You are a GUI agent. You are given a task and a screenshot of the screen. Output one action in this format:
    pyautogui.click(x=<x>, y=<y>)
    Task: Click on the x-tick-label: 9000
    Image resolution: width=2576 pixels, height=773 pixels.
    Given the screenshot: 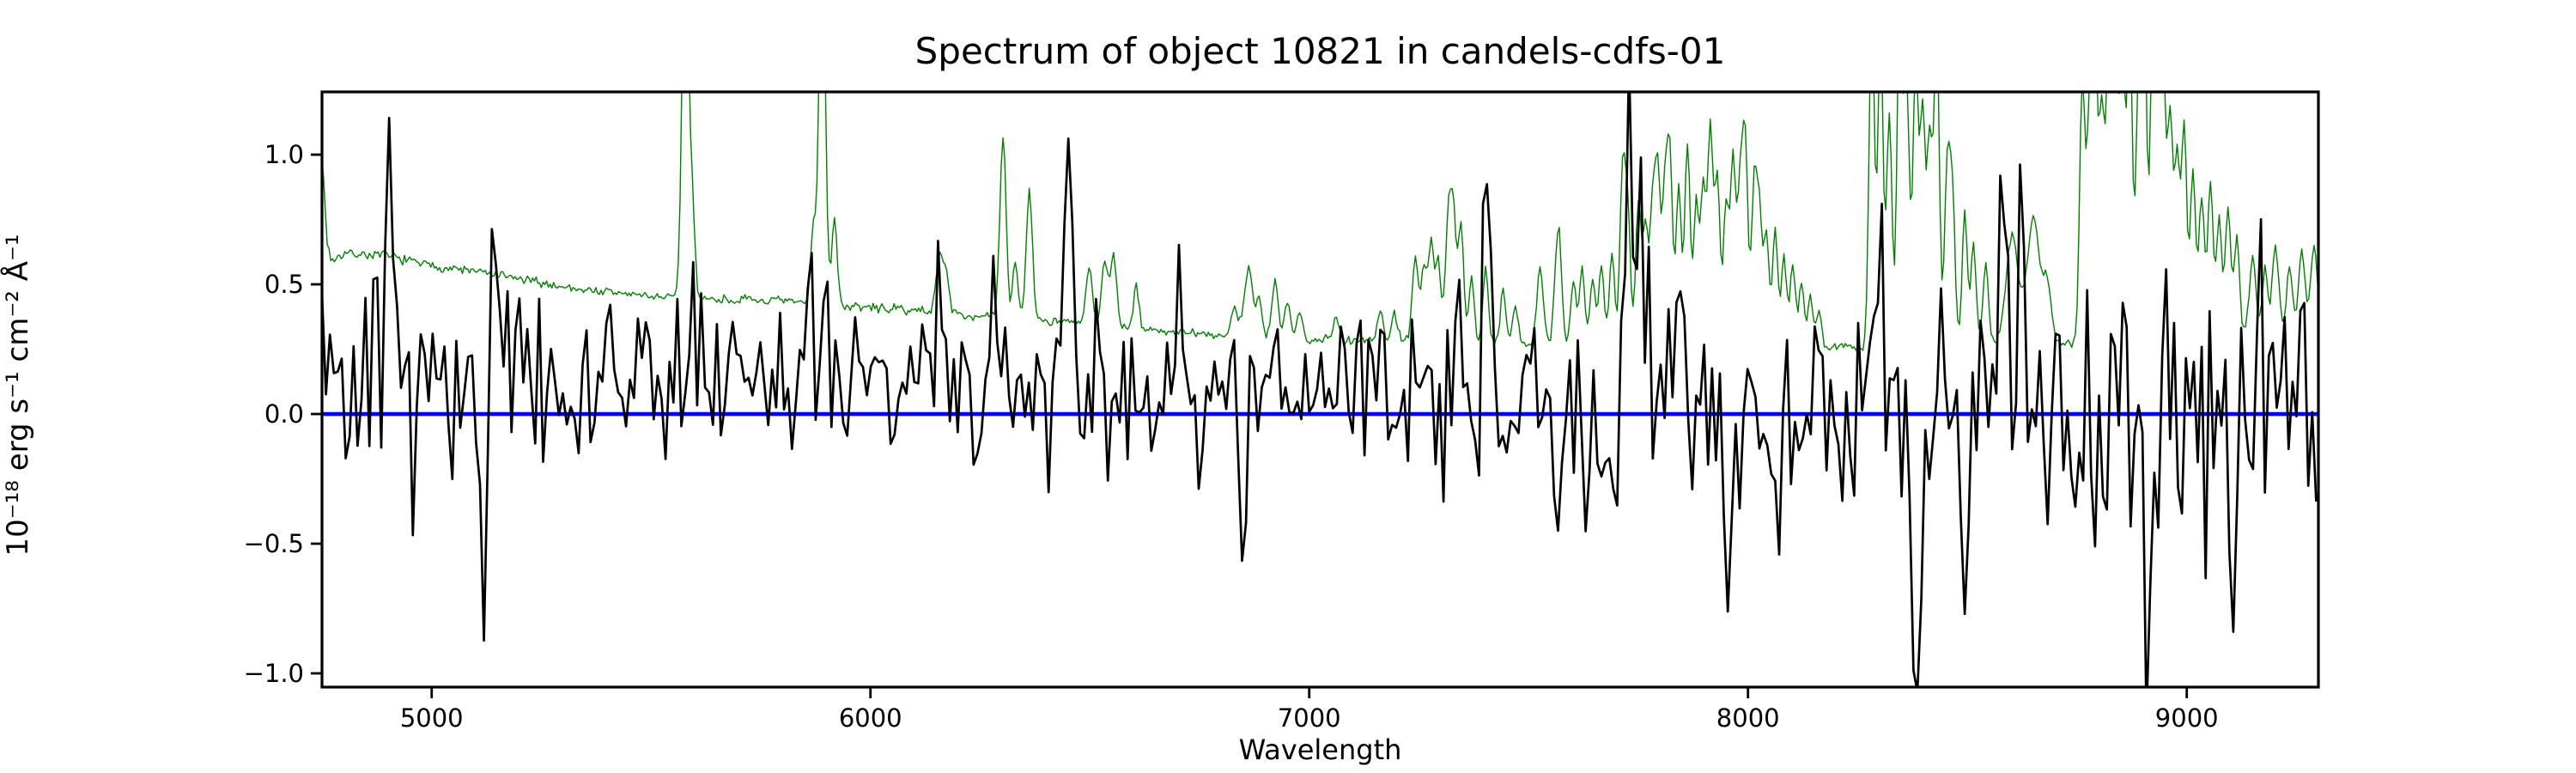 What is the action you would take?
    pyautogui.click(x=2187, y=718)
    